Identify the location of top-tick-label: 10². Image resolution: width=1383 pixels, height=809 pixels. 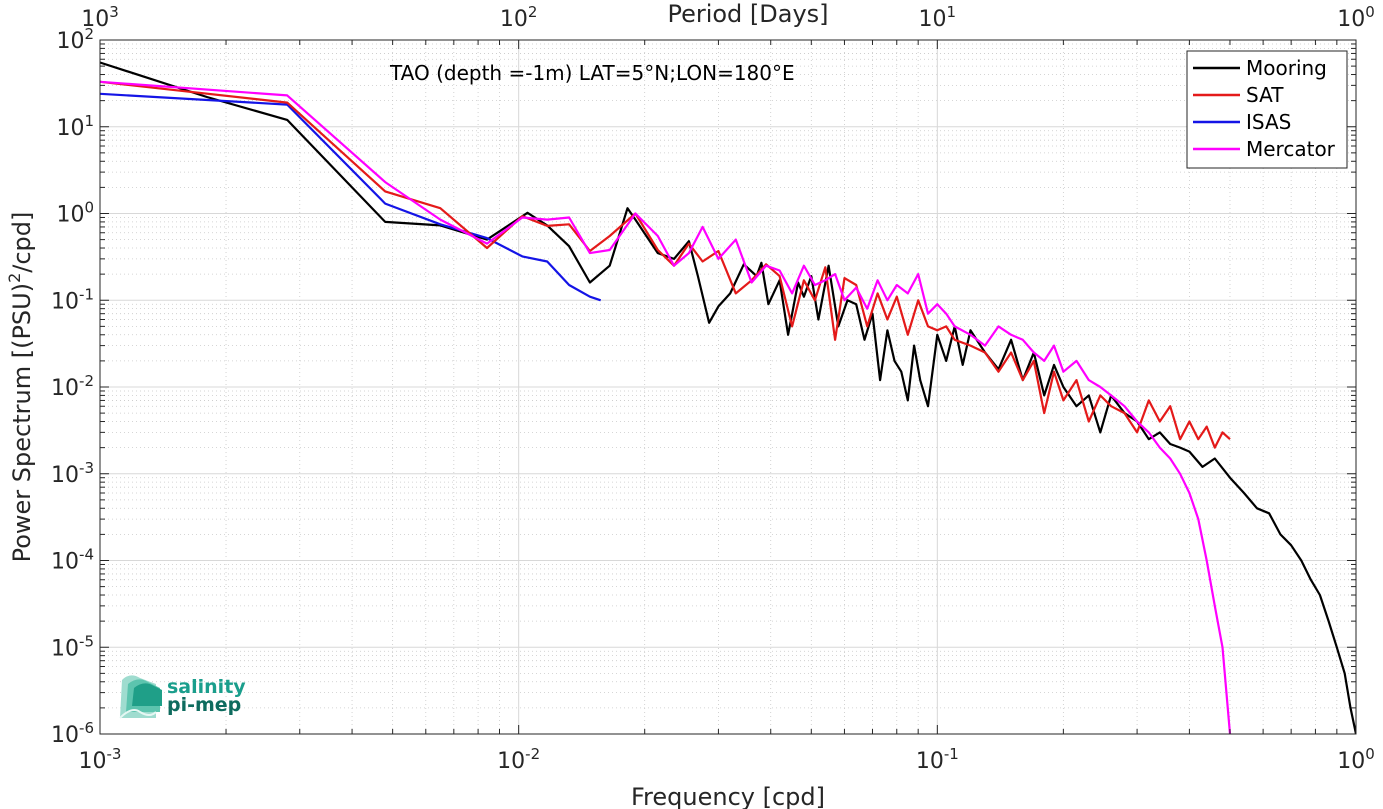
(519, 17).